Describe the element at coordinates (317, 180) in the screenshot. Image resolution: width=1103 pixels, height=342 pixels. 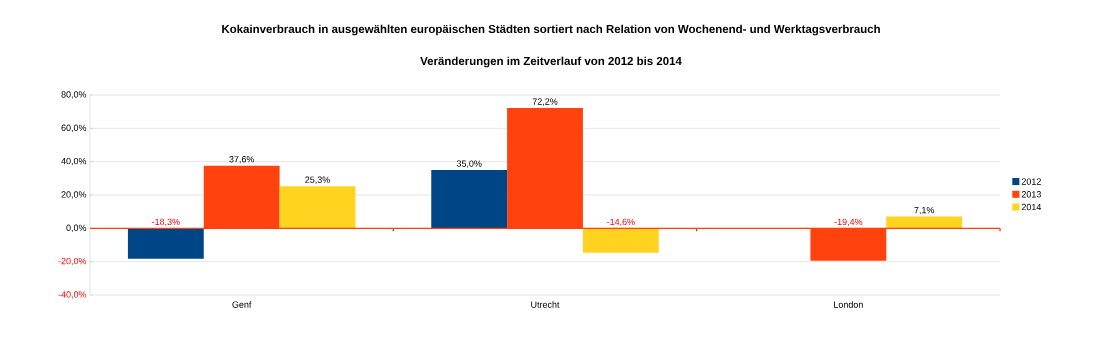
I see `data-label: 25,3%` at that location.